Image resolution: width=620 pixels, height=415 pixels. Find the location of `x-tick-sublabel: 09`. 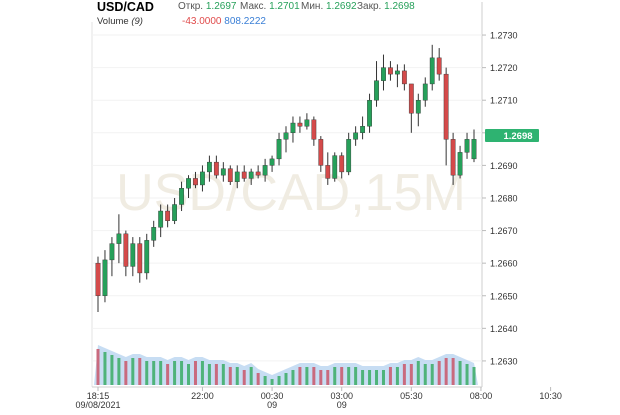

x-tick-sublabel: 09 is located at coordinates (342, 405).